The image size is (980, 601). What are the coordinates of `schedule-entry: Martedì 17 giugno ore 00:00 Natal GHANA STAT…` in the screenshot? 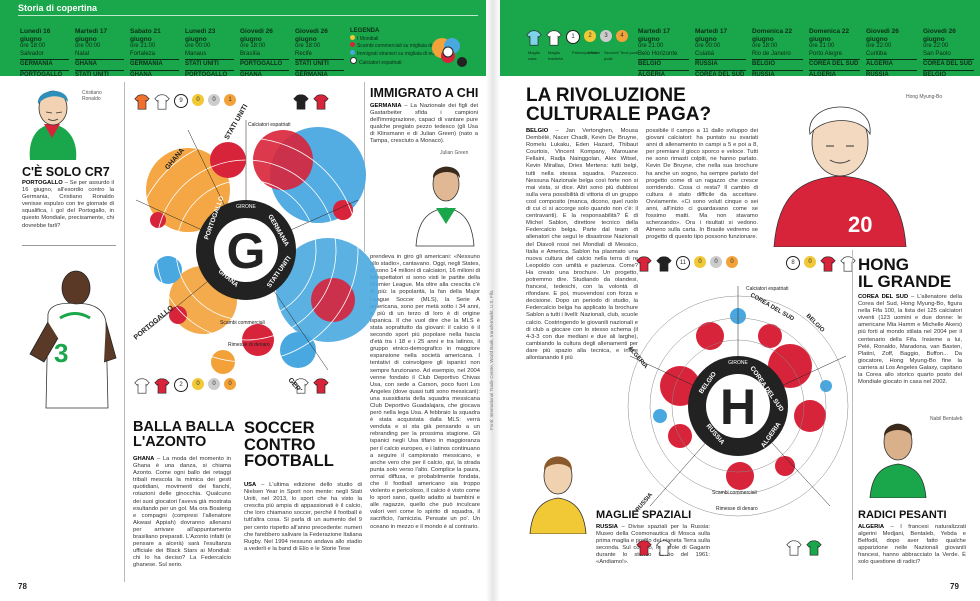 It's located at (99, 53).